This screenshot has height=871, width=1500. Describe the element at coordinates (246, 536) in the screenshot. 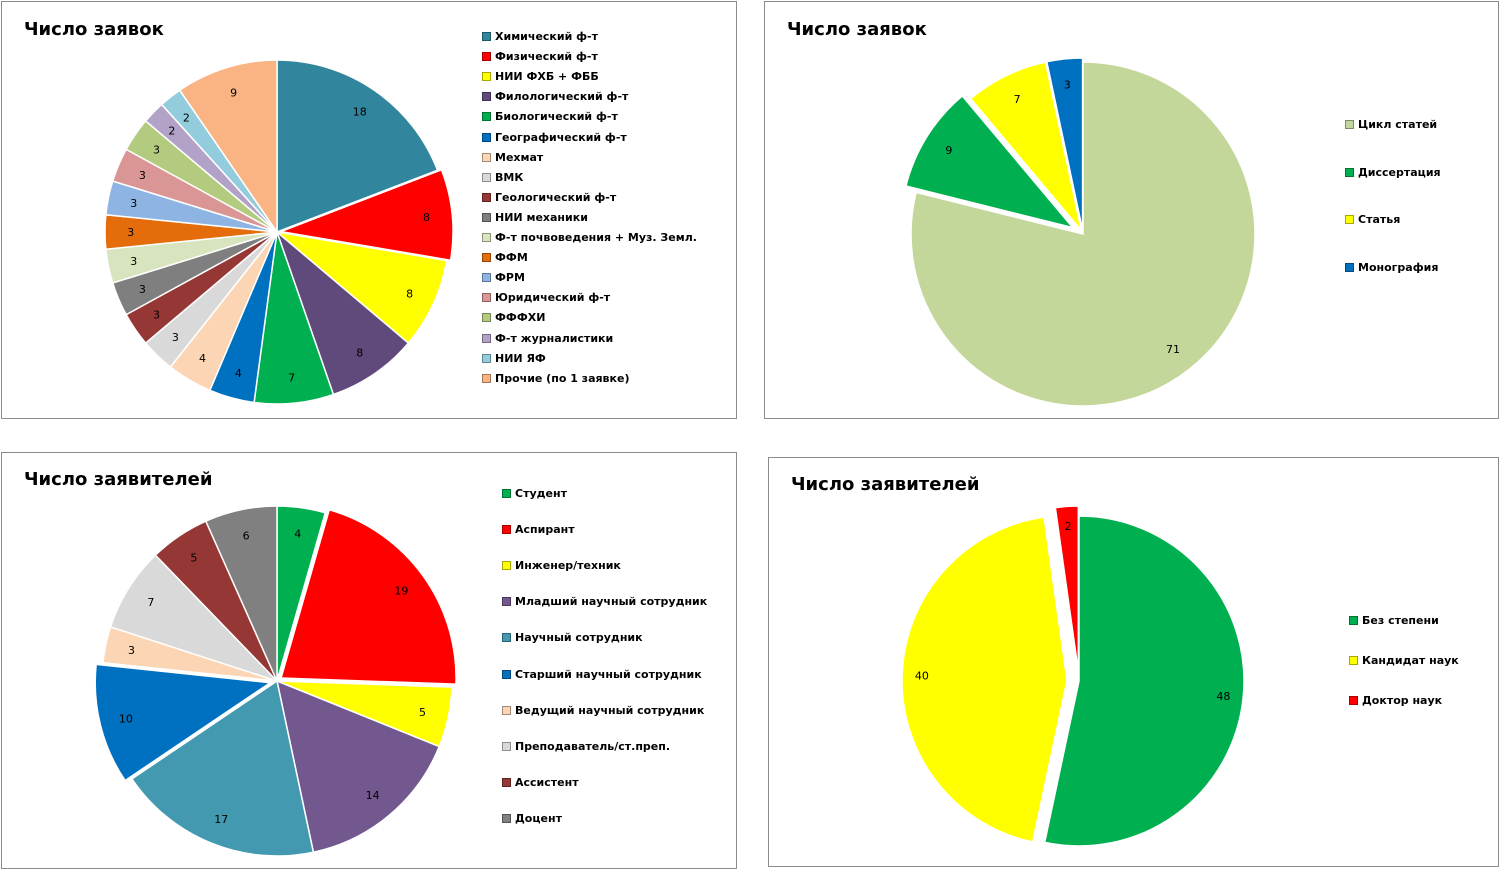

I see `data-label-доцент: 6` at that location.